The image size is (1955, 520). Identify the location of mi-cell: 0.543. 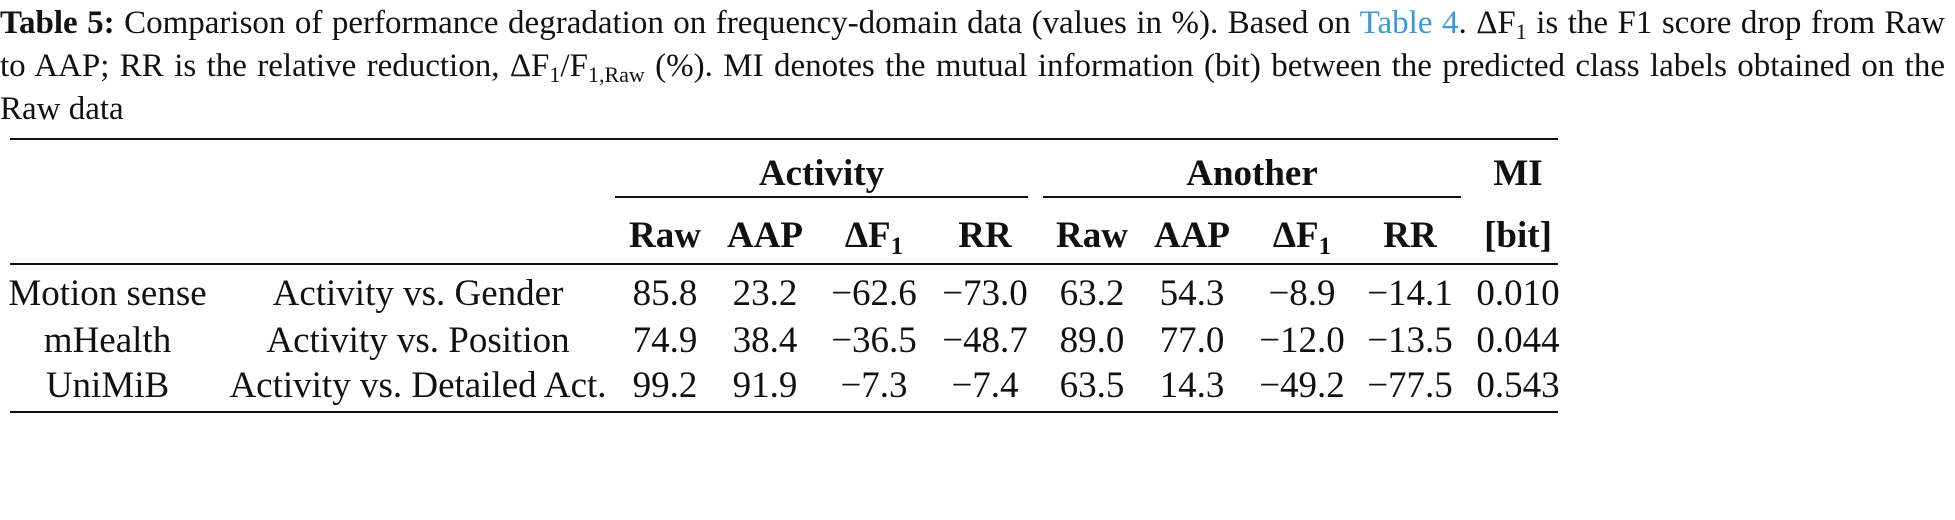
(1518, 385).